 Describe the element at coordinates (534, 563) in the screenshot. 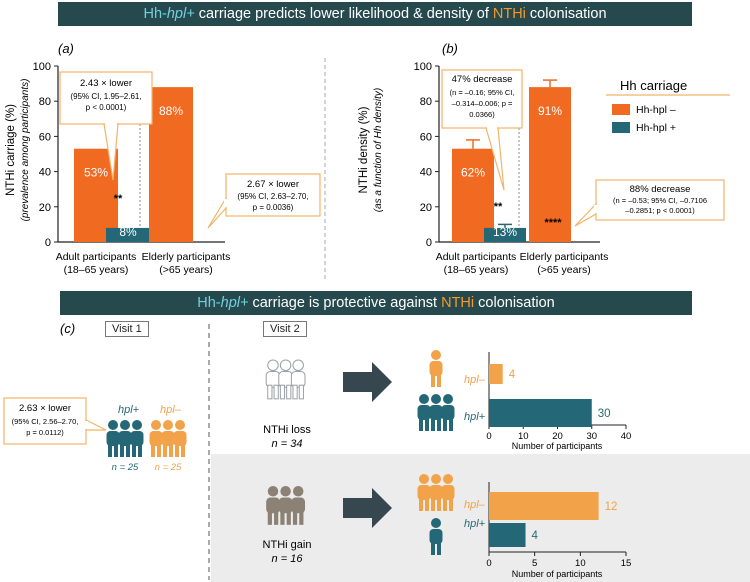

I see `gain-xtick-label: 5` at that location.